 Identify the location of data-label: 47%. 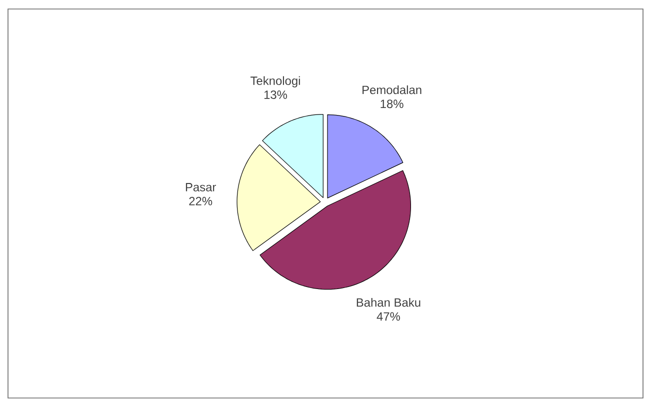
(388, 316).